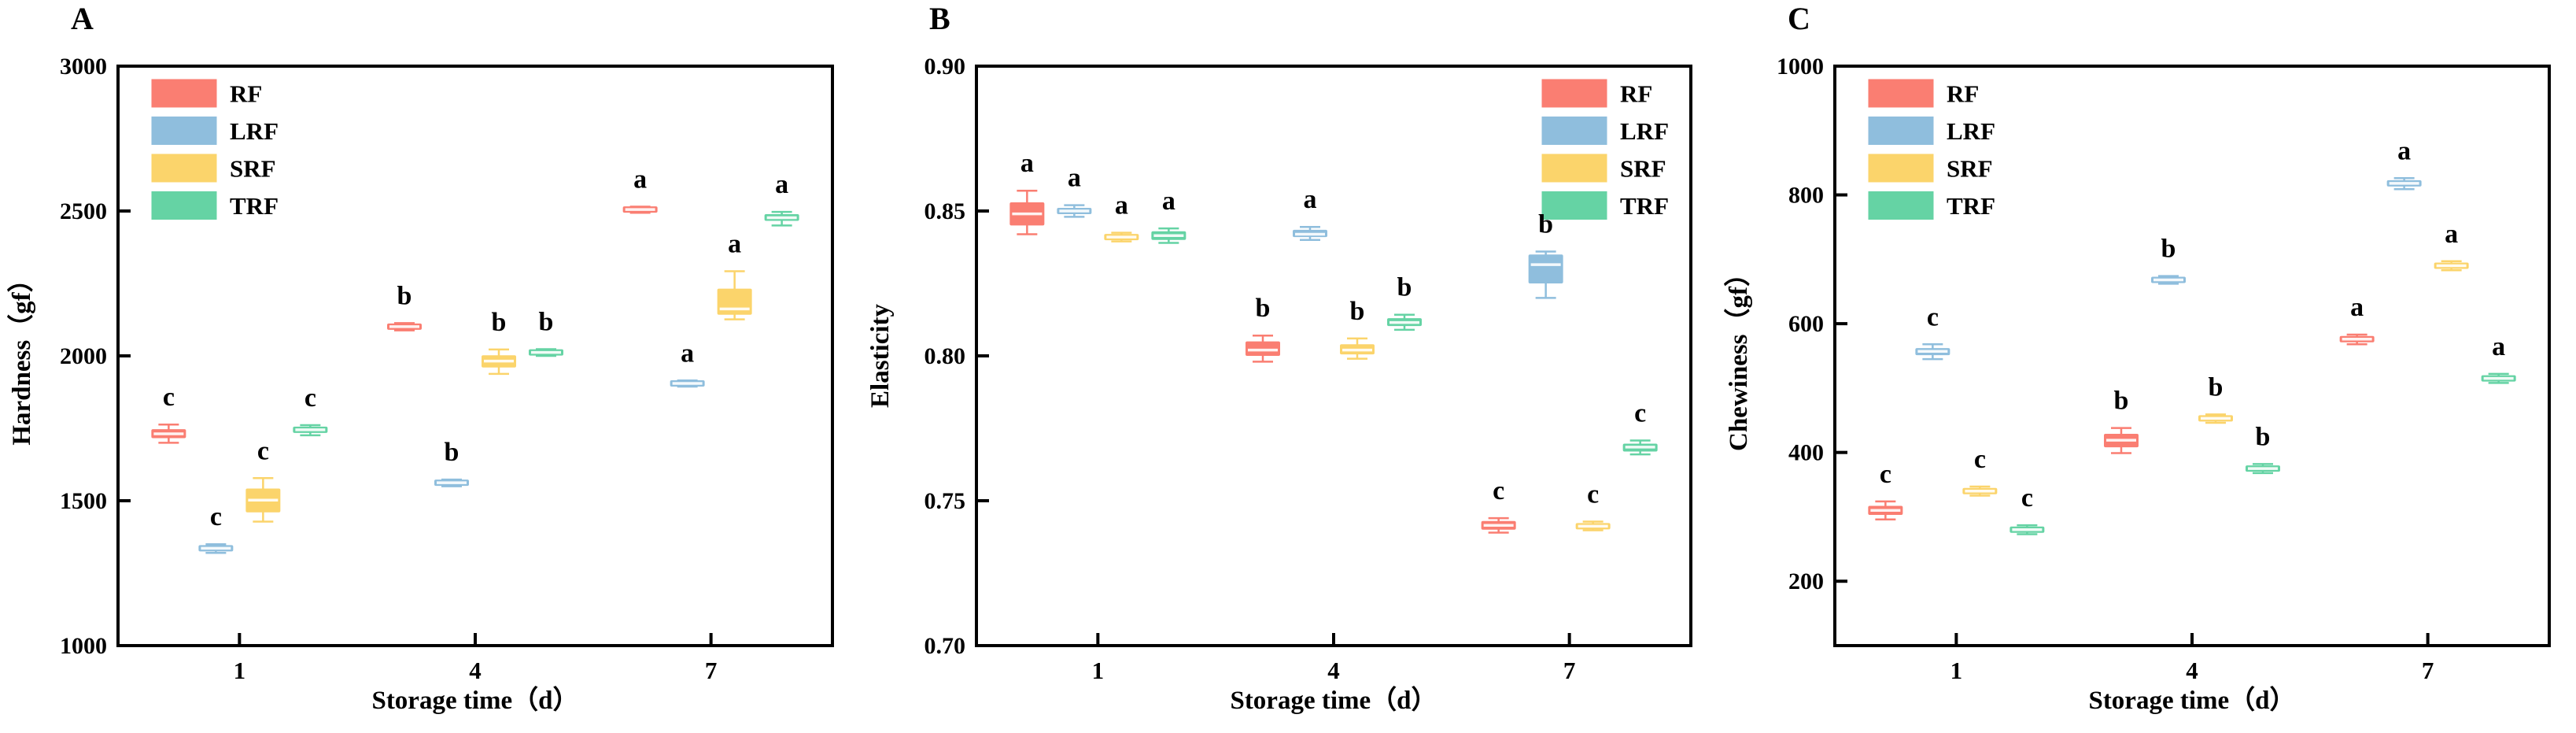 Image resolution: width=2576 pixels, height=733 pixels. What do you see at coordinates (945, 646) in the screenshot?
I see `y-tick-label: 0.70` at bounding box center [945, 646].